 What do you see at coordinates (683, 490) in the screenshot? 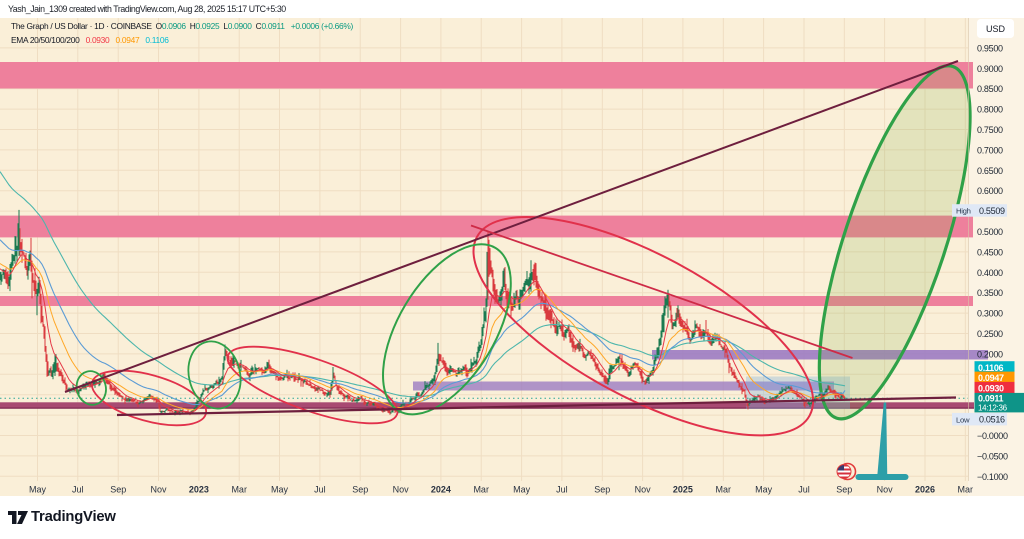
I see `svg-text: 2025` at bounding box center [683, 490].